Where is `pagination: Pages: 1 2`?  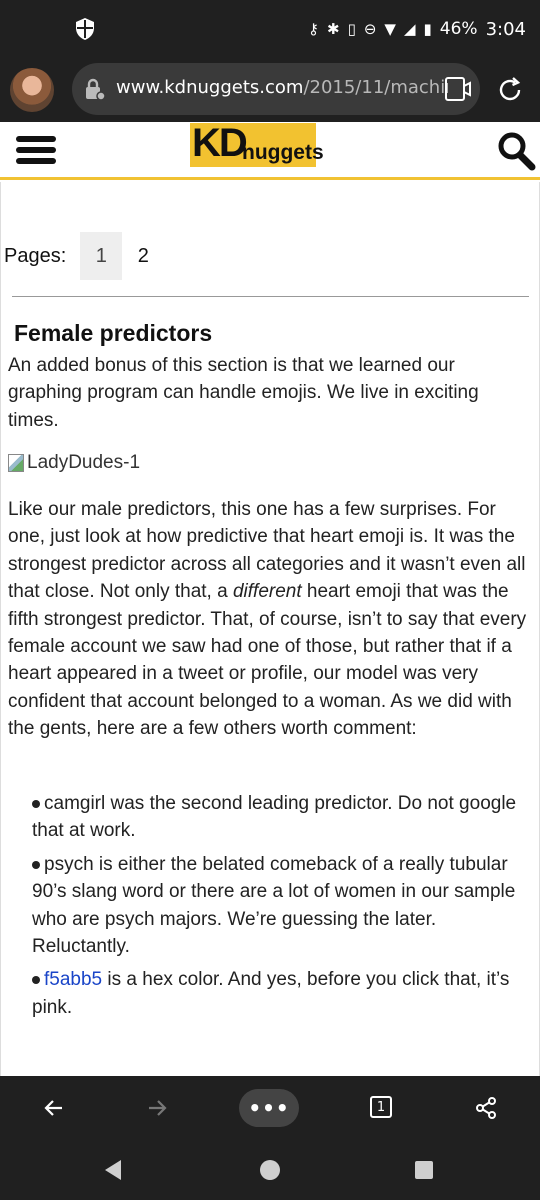
pagination: Pages: 1 2 is located at coordinates (84, 256).